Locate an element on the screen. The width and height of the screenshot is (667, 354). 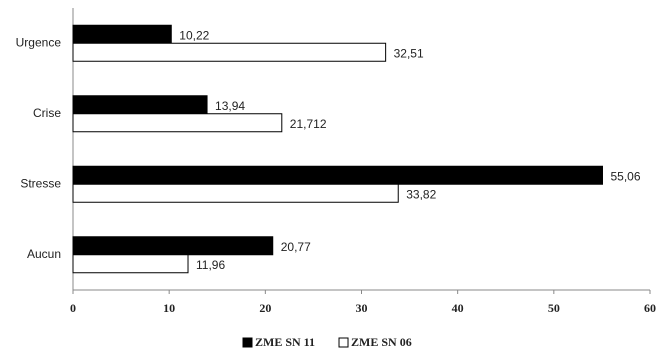
value-label: 11,96 is located at coordinates (210, 265).